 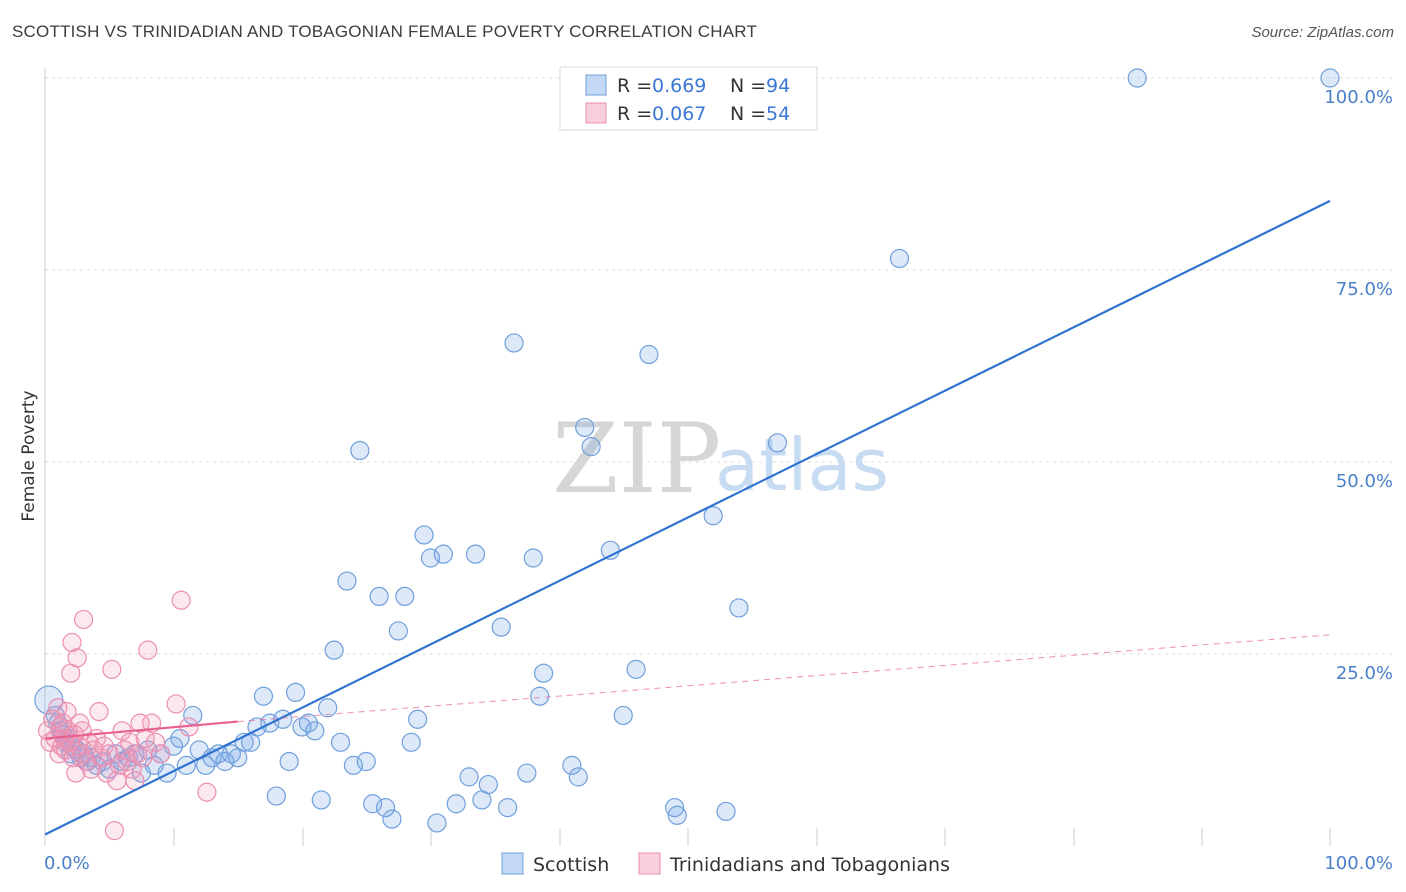 I want to click on x-tick-label-max: 100.0%, so click(x=1358, y=863).